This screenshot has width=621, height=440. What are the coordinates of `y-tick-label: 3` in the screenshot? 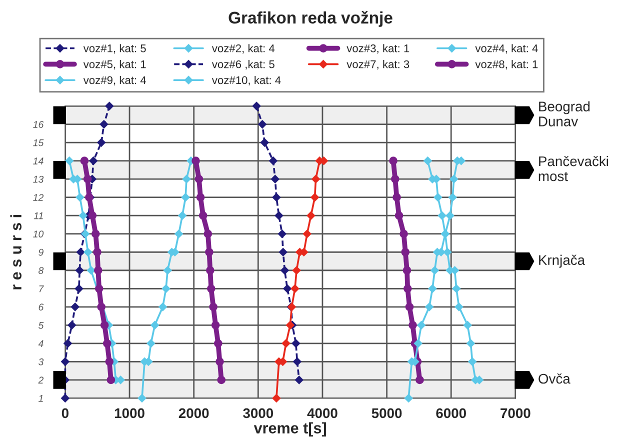 It's located at (41, 362).